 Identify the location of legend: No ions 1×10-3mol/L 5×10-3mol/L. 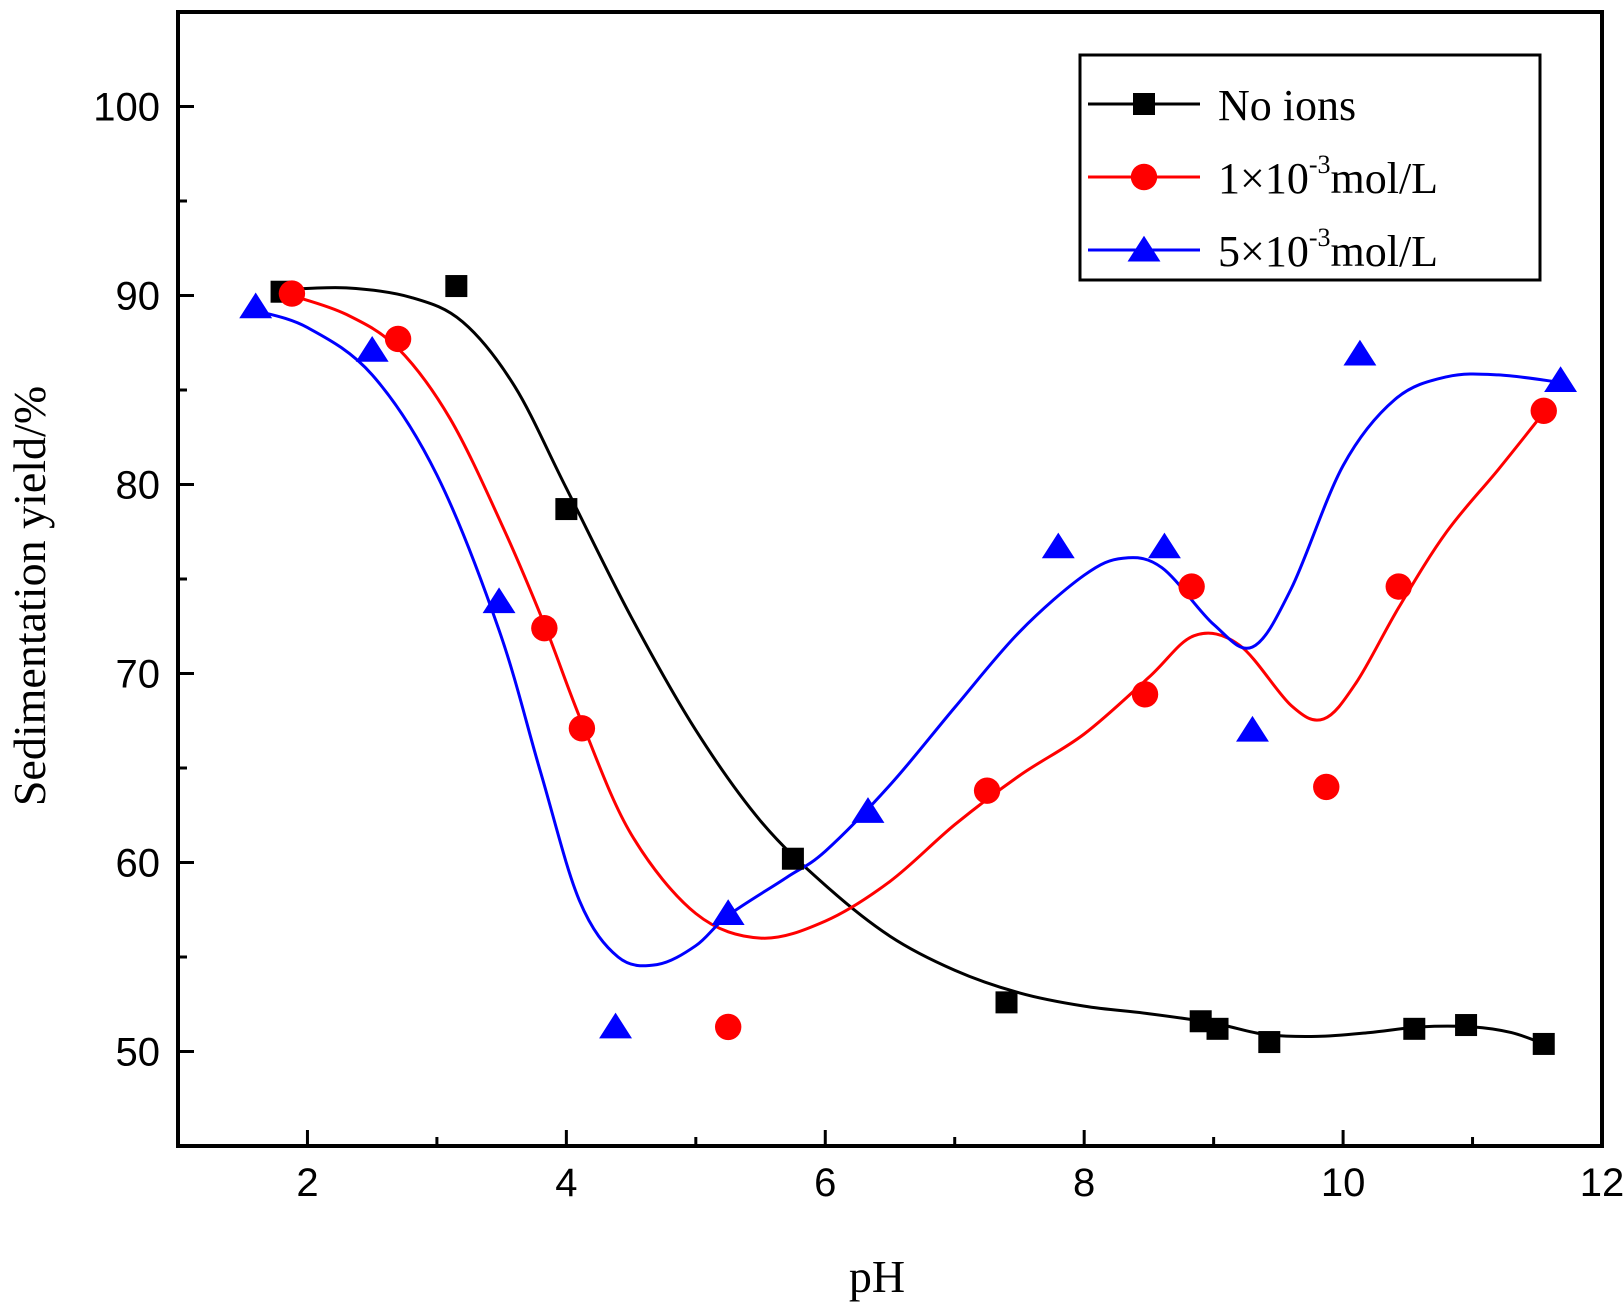
(1310, 167).